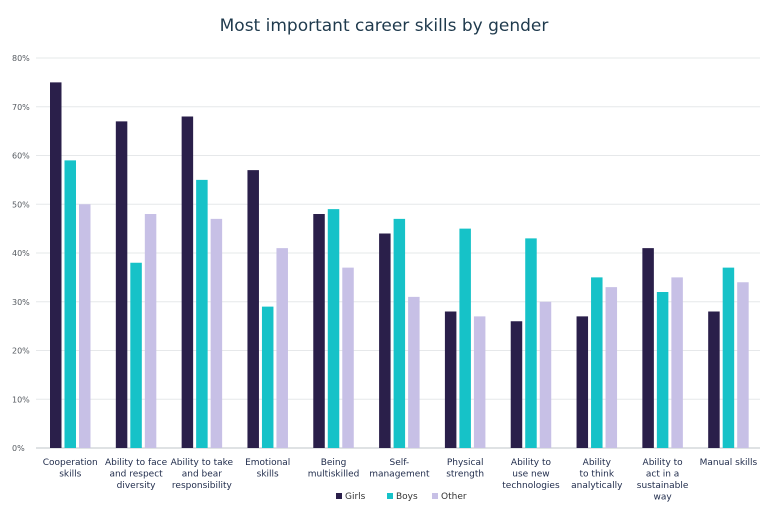 The width and height of the screenshot is (768, 512). What do you see at coordinates (662, 475) in the screenshot?
I see `x-tick-label: act in a` at bounding box center [662, 475].